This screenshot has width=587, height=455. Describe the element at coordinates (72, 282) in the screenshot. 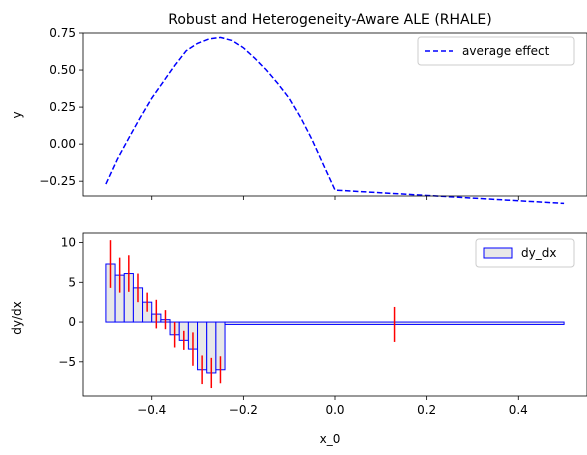

I see `bottom-y-tick-label: 5` at that location.